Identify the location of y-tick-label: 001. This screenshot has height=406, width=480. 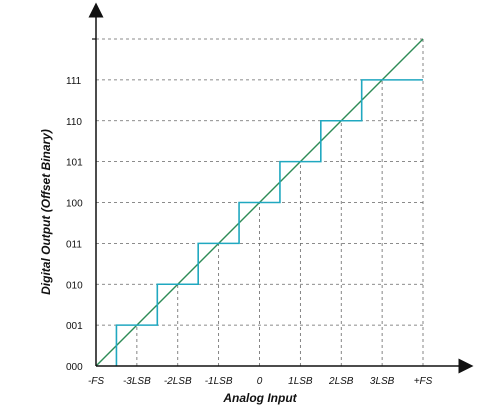
(74, 326).